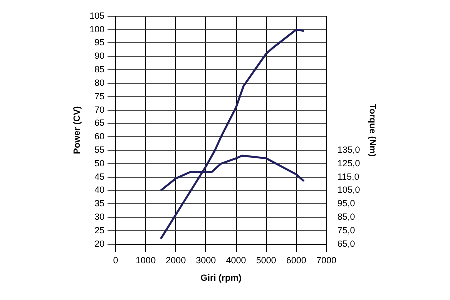 Image resolution: width=450 pixels, height=300 pixels. I want to click on x-tick-label: 1000, so click(146, 260).